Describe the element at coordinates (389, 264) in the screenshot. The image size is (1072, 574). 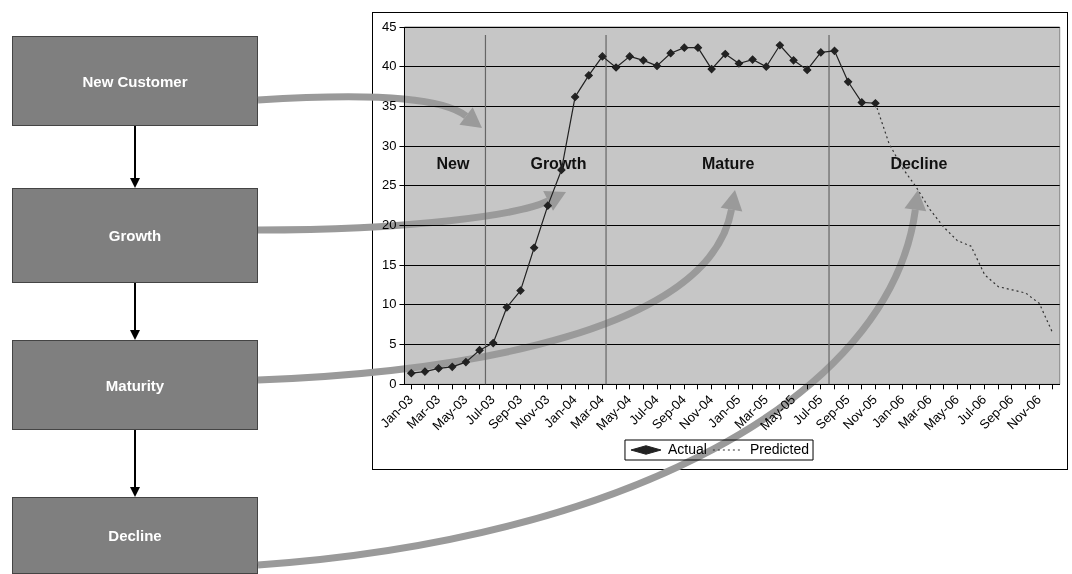
I see `y-tick-label: 15` at that location.